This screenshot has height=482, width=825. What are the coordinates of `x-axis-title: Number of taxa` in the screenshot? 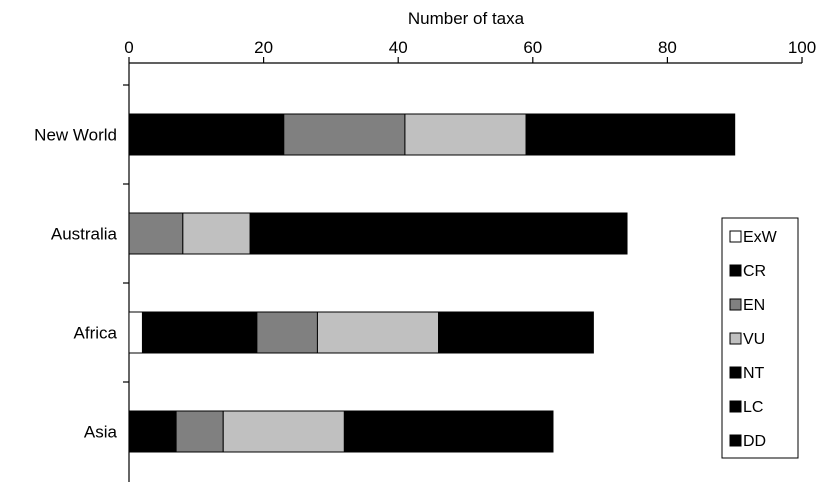 It's located at (466, 18).